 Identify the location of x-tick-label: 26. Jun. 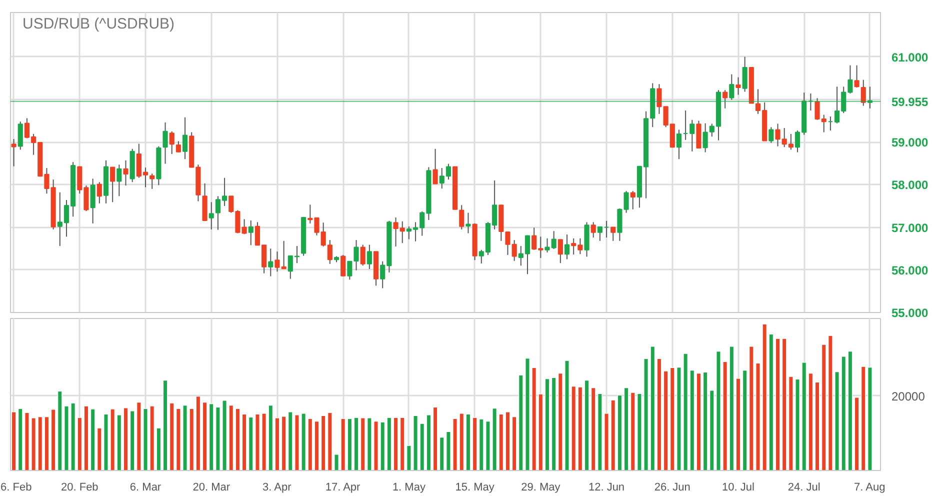
(672, 488).